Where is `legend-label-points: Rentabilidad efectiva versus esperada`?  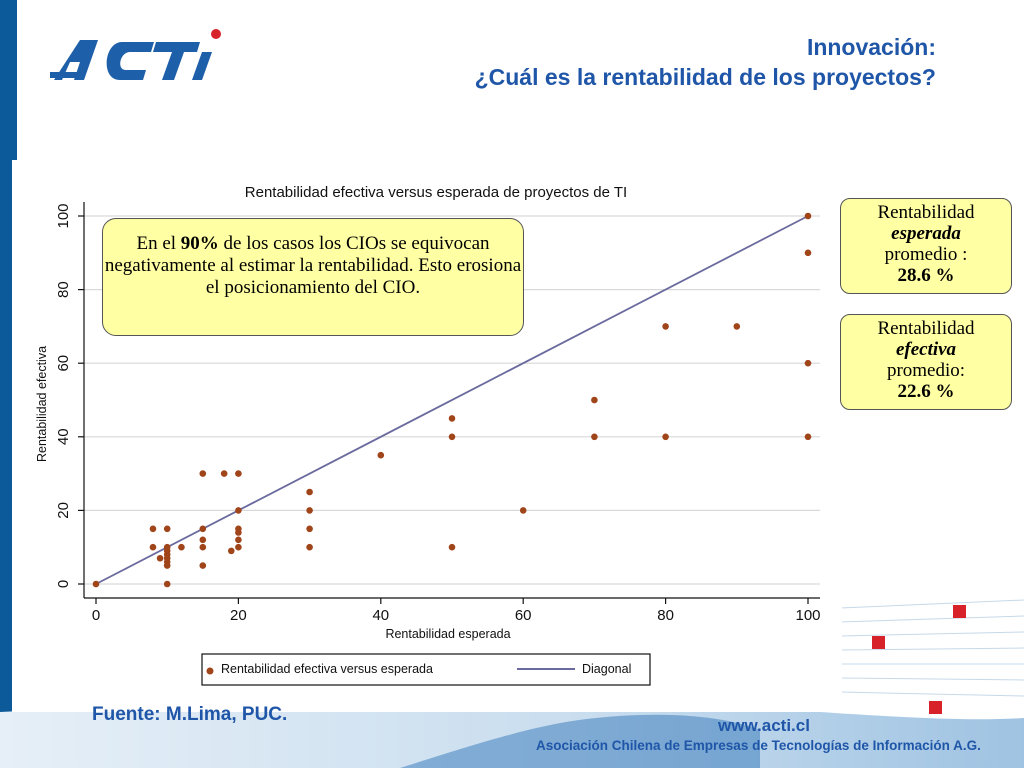
legend-label-points: Rentabilidad efectiva versus esperada is located at coordinates (327, 669).